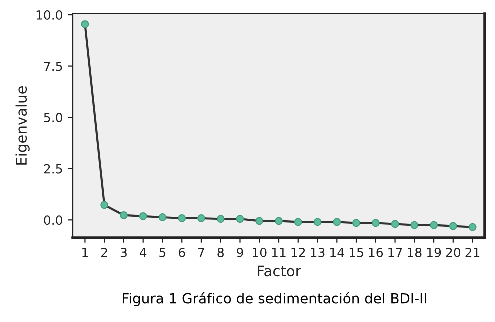 The height and width of the screenshot is (322, 495). Describe the element at coordinates (53, 221) in the screenshot. I see `y-tick-label: 0.0` at that location.